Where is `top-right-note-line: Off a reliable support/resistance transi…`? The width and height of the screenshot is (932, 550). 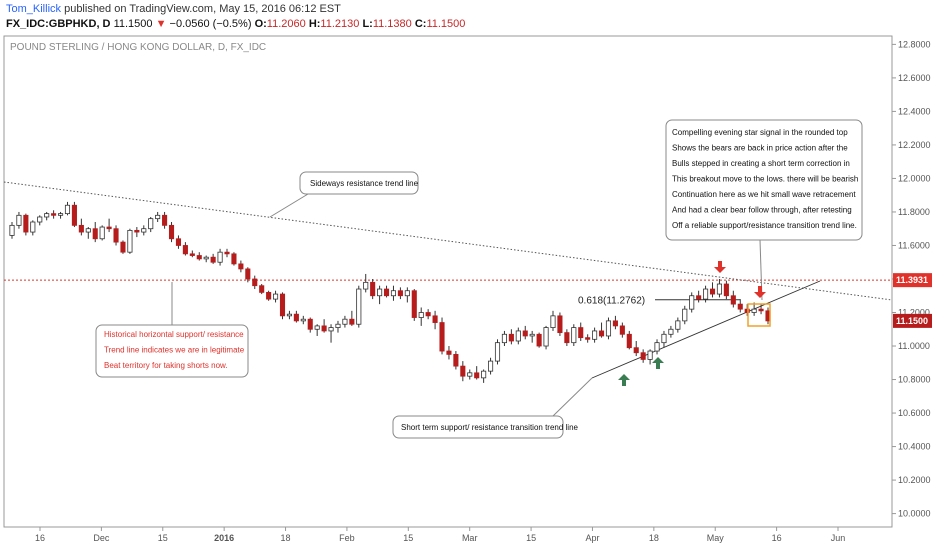
top-right-note-line: Off a reliable support/resistance transi… is located at coordinates (764, 225).